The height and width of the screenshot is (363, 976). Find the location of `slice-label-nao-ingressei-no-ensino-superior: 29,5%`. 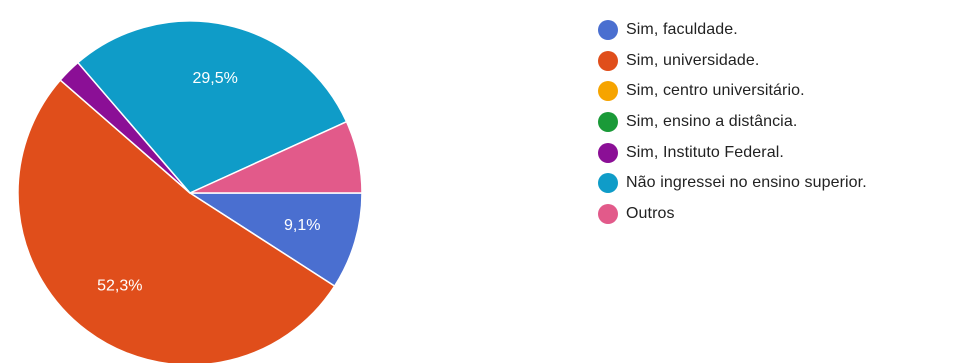

slice-label-nao-ingressei-no-ensino-superior: 29,5% is located at coordinates (214, 78).